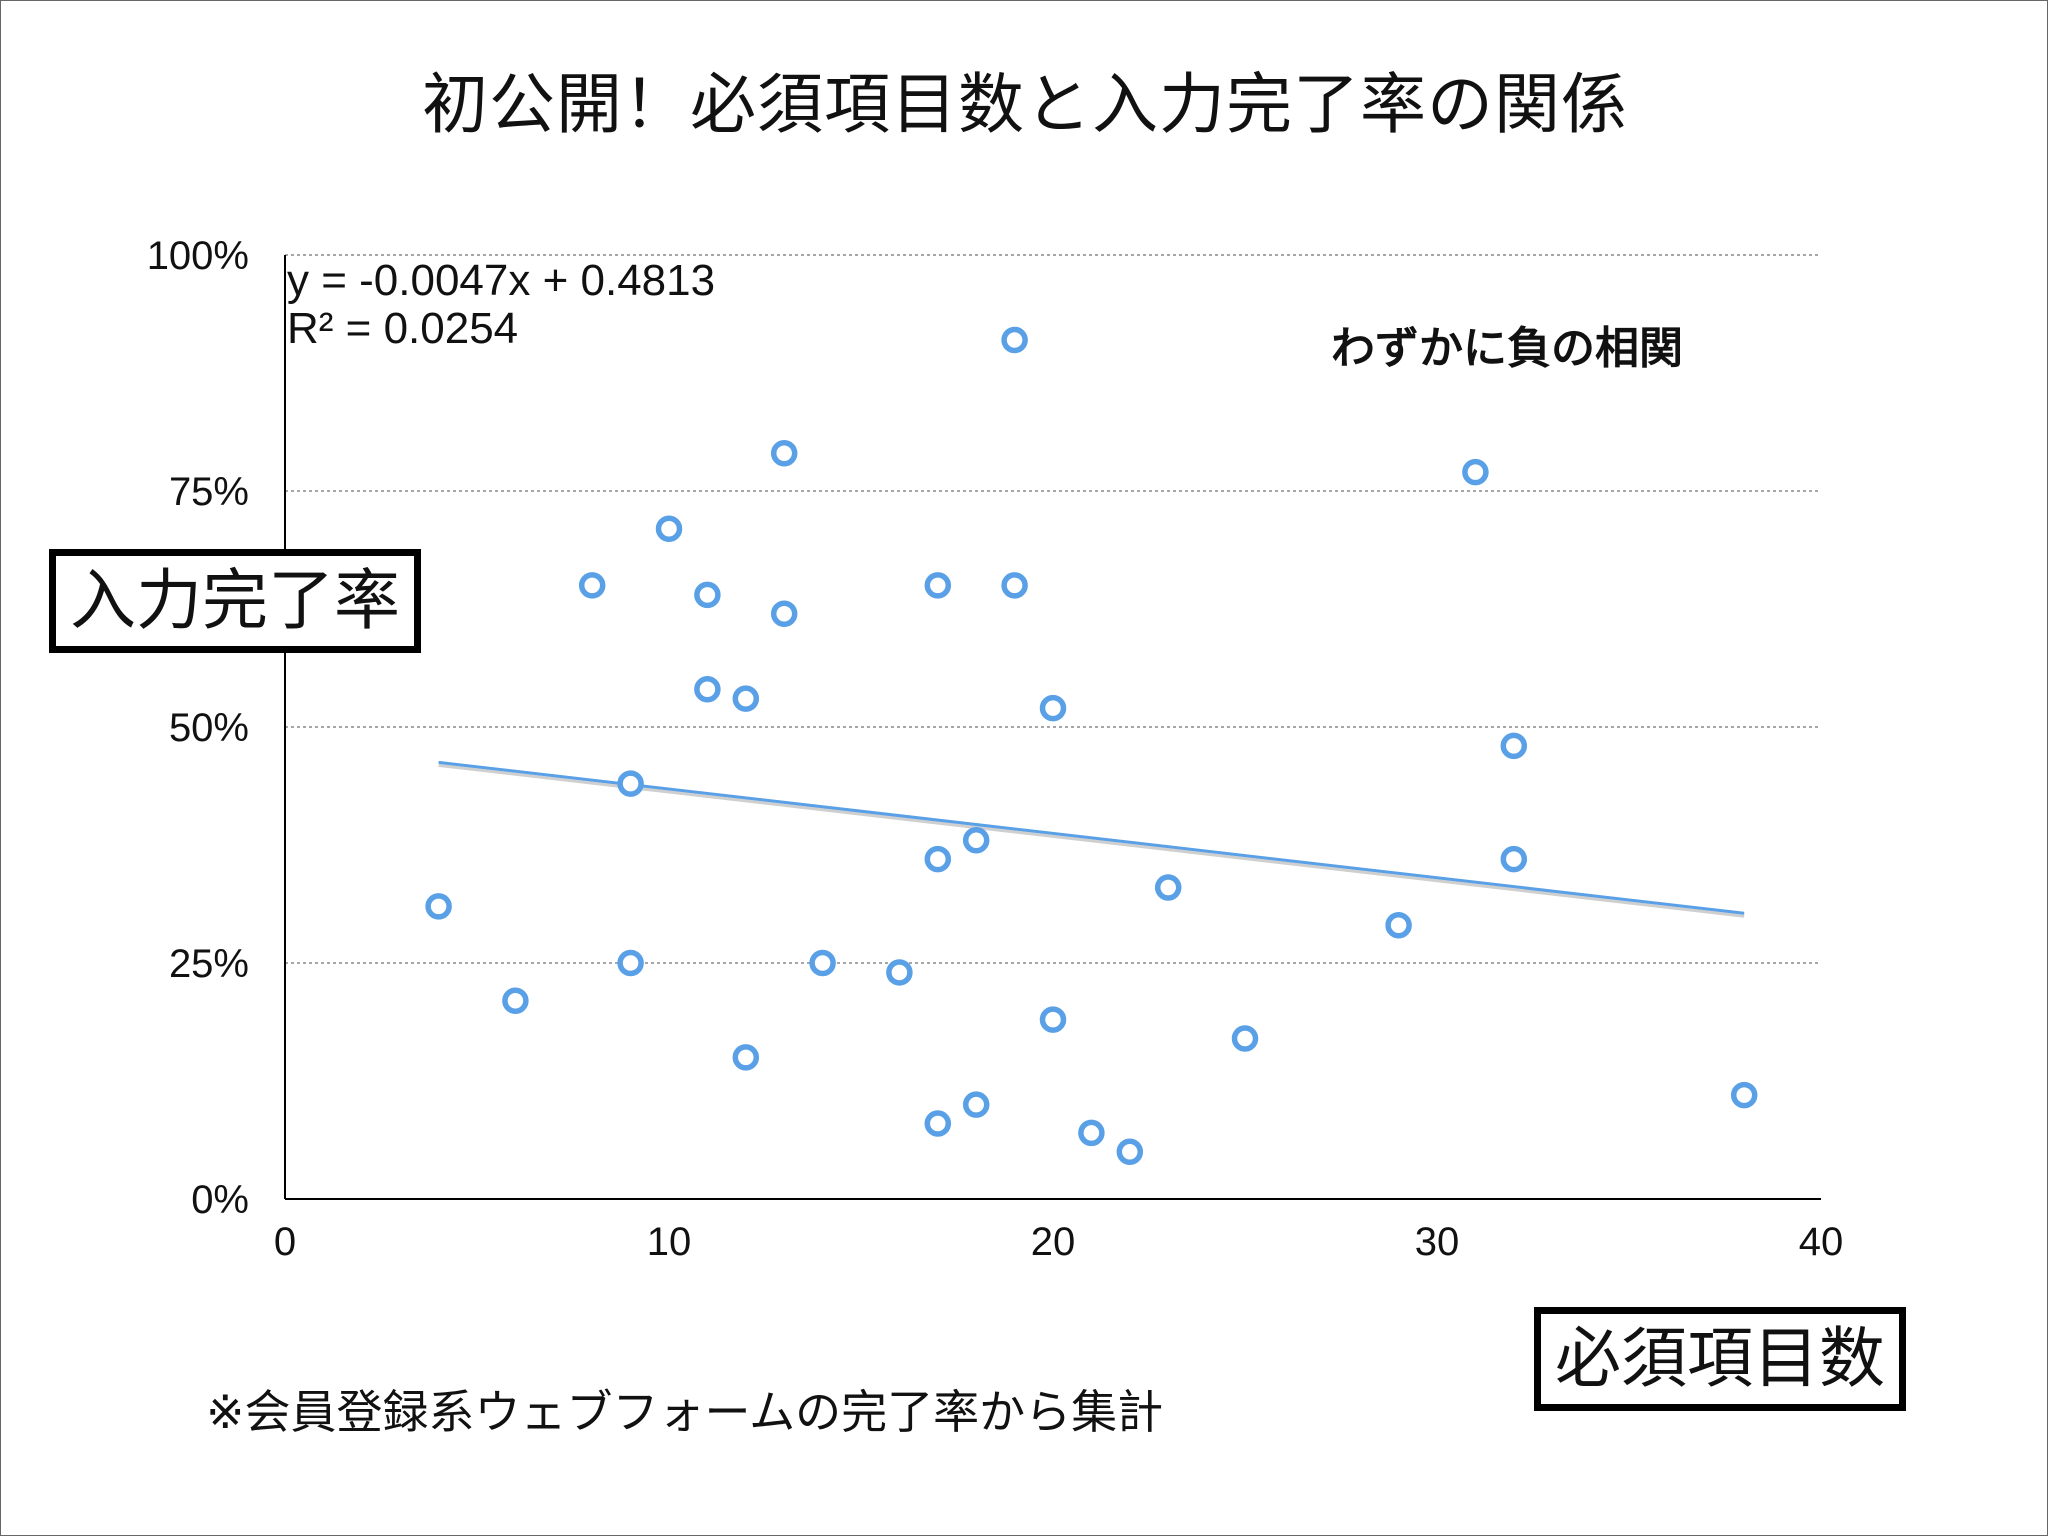 The width and height of the screenshot is (2048, 1537). I want to click on trendline-equation: y = -0.0047x + 0.4813, so click(501, 280).